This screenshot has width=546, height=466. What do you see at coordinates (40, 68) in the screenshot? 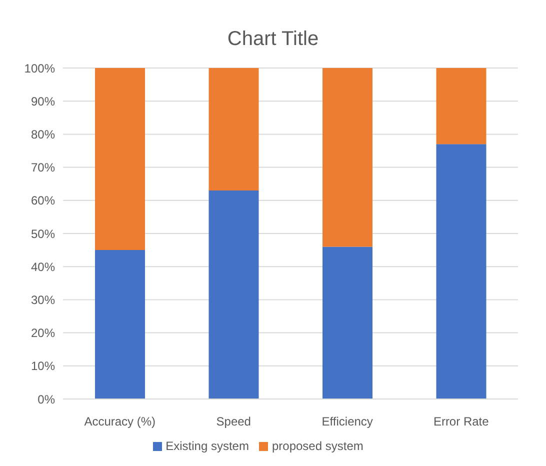
I see `y-tick-label: 100%` at bounding box center [40, 68].